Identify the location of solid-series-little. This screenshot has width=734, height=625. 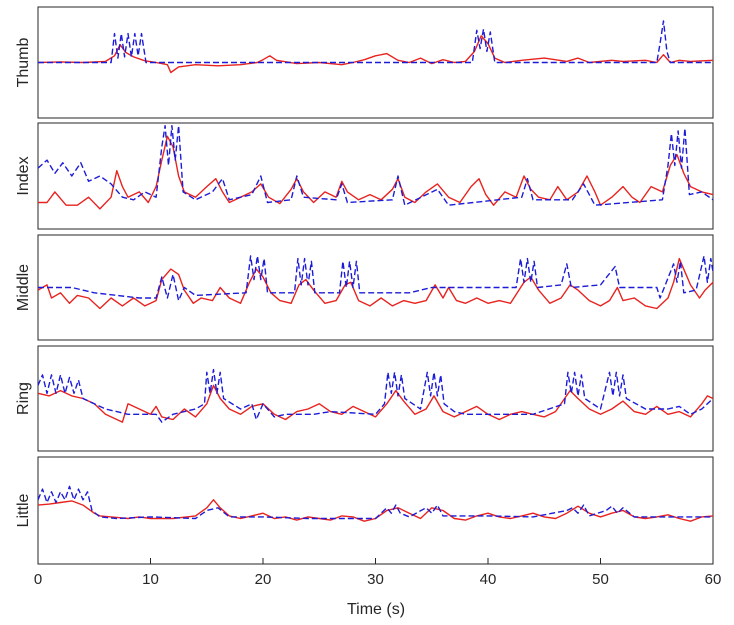
(375, 510).